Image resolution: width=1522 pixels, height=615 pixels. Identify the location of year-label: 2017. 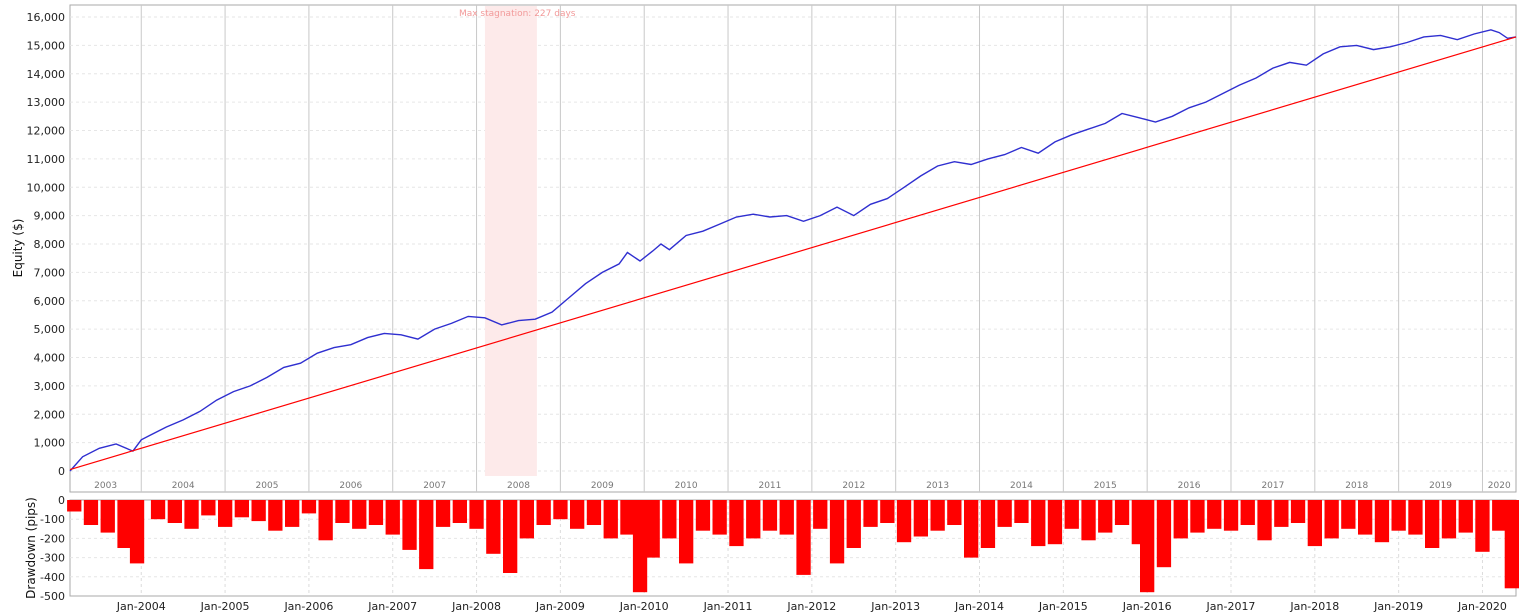
(1272, 486).